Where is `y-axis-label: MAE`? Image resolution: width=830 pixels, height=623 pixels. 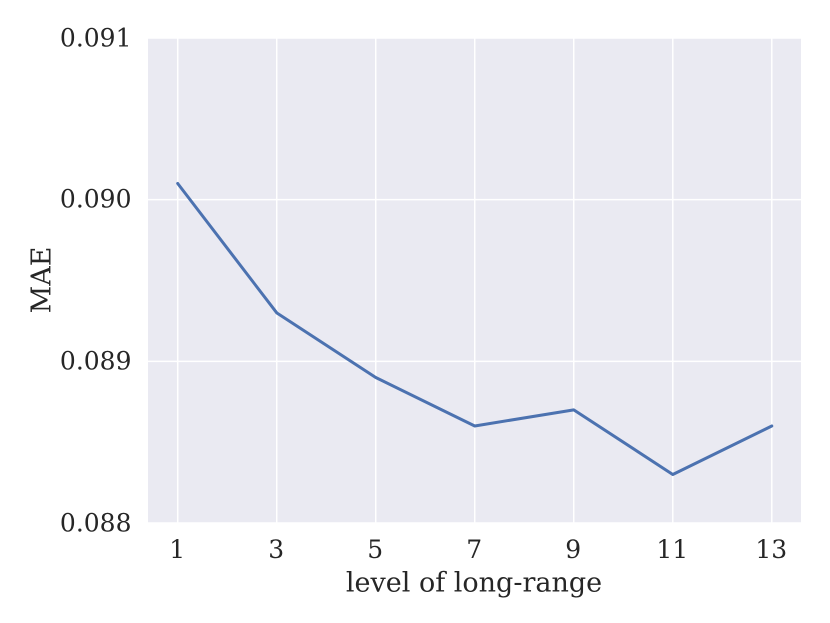
y-axis-label: MAE is located at coordinates (42, 280).